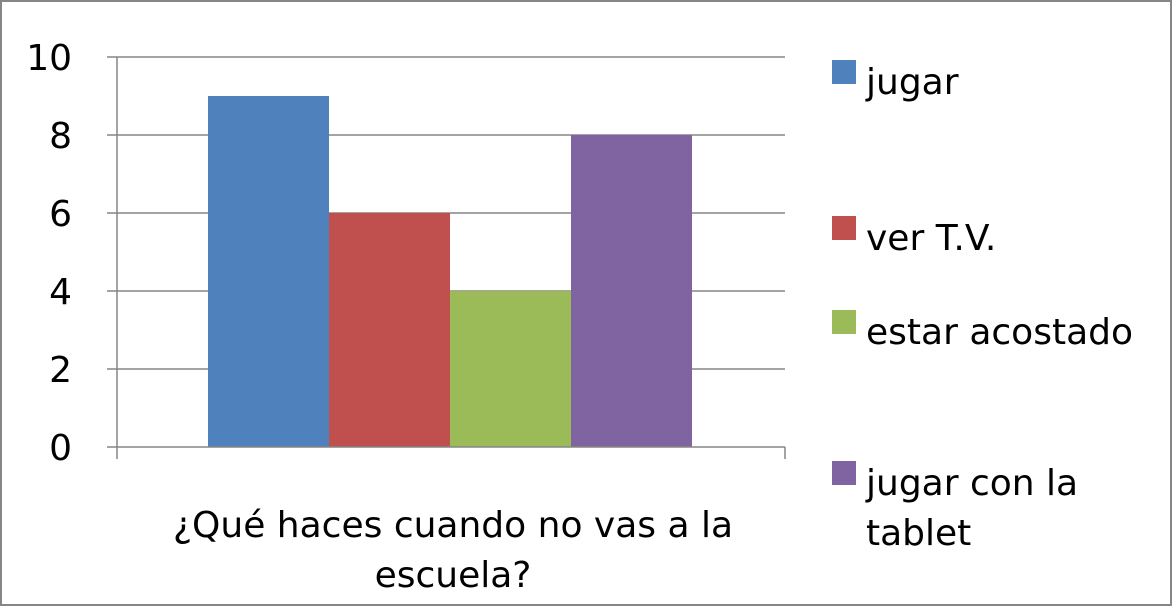 This screenshot has height=610, width=1172. What do you see at coordinates (60, 292) in the screenshot?
I see `y-tick-label: 4` at bounding box center [60, 292].